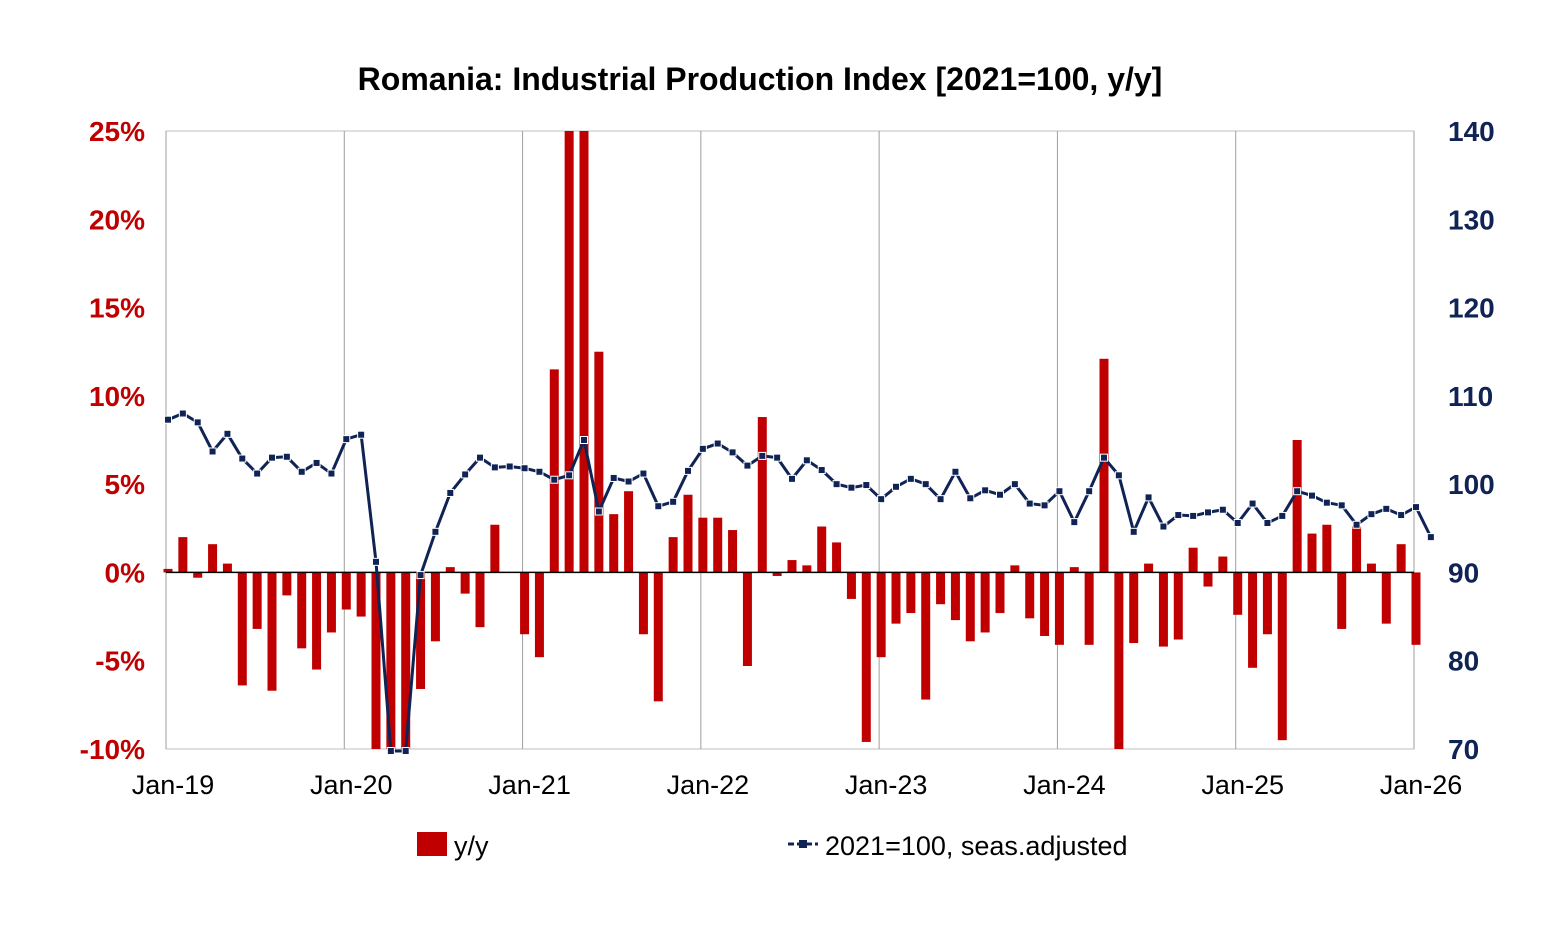  What do you see at coordinates (125, 484) in the screenshot?
I see `left-tick-label: 5%` at bounding box center [125, 484].